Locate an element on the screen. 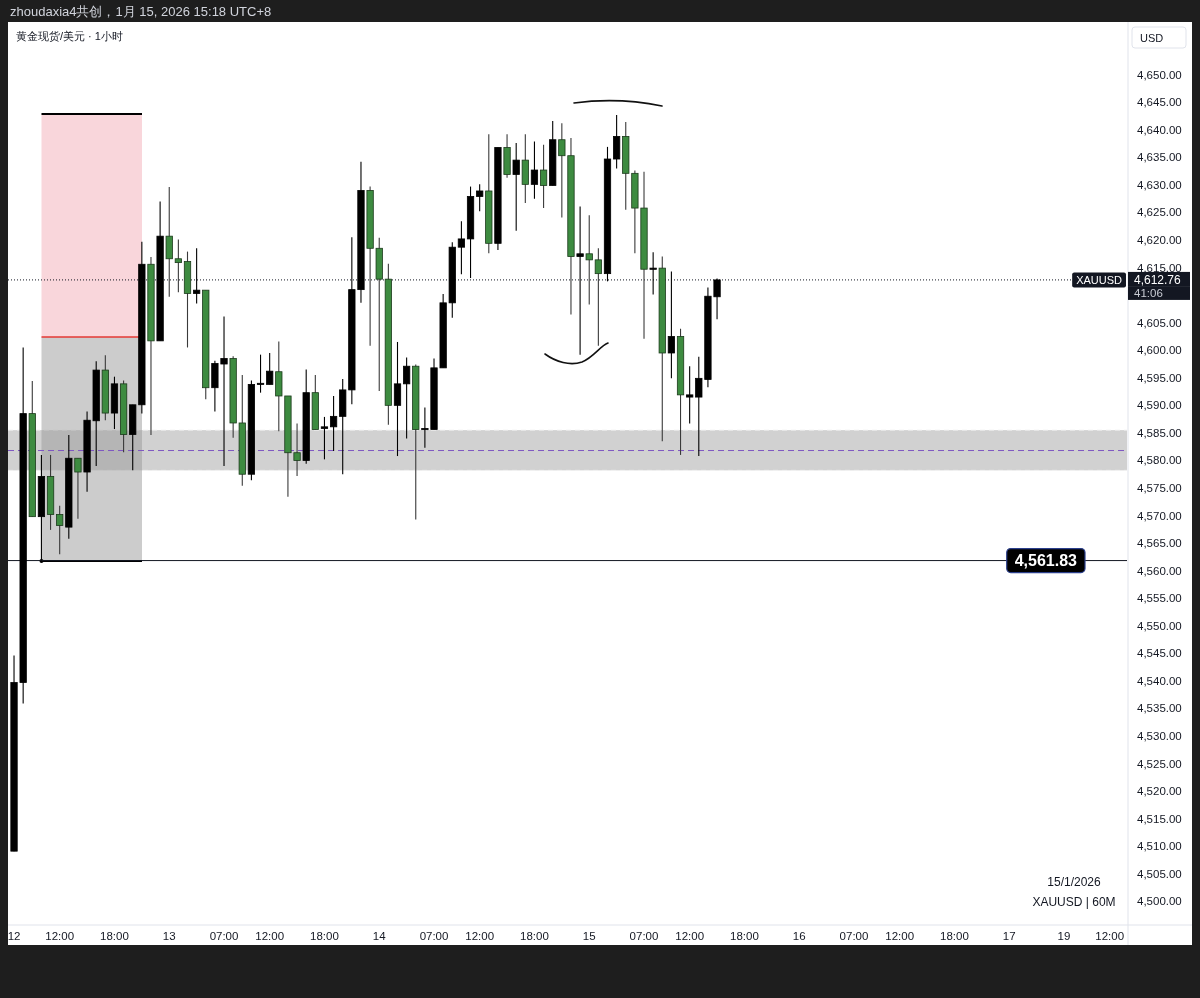 Image resolution: width=1200 pixels, height=998 pixels. y-tick-label: 4,635.00 is located at coordinates (1159, 157).